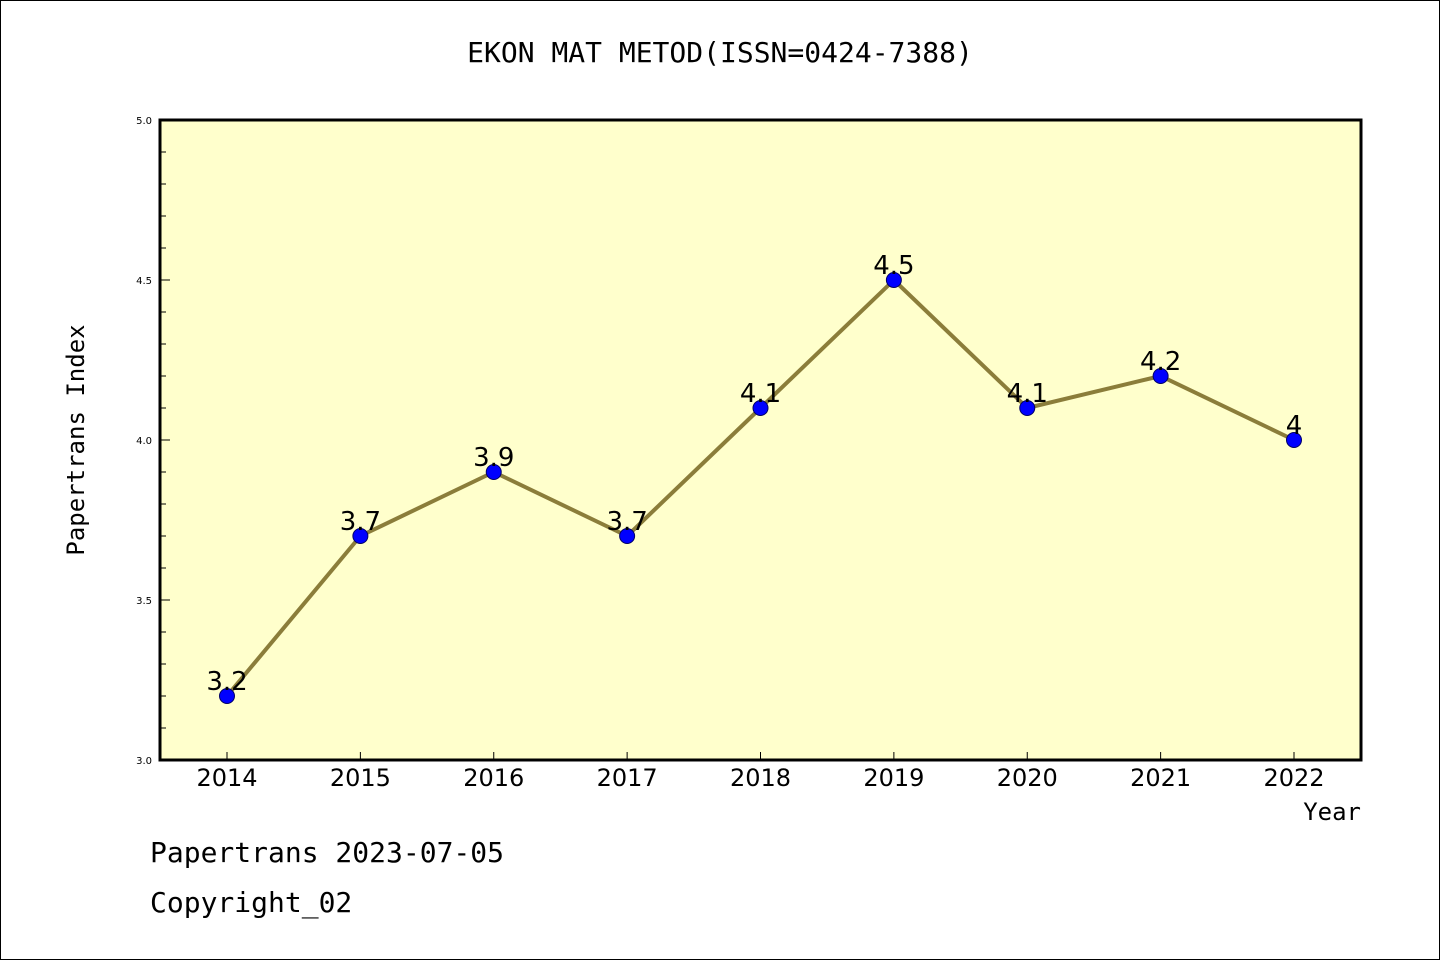 Image resolution: width=1440 pixels, height=960 pixels. What do you see at coordinates (1294, 426) in the screenshot?
I see `data-label: 4` at bounding box center [1294, 426].